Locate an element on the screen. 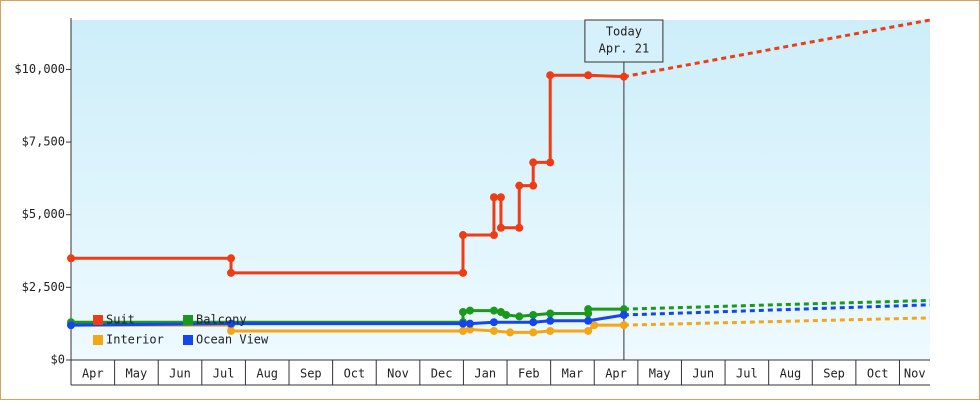 The image size is (980, 404). y-tick-label: $10,000 is located at coordinates (39, 69).